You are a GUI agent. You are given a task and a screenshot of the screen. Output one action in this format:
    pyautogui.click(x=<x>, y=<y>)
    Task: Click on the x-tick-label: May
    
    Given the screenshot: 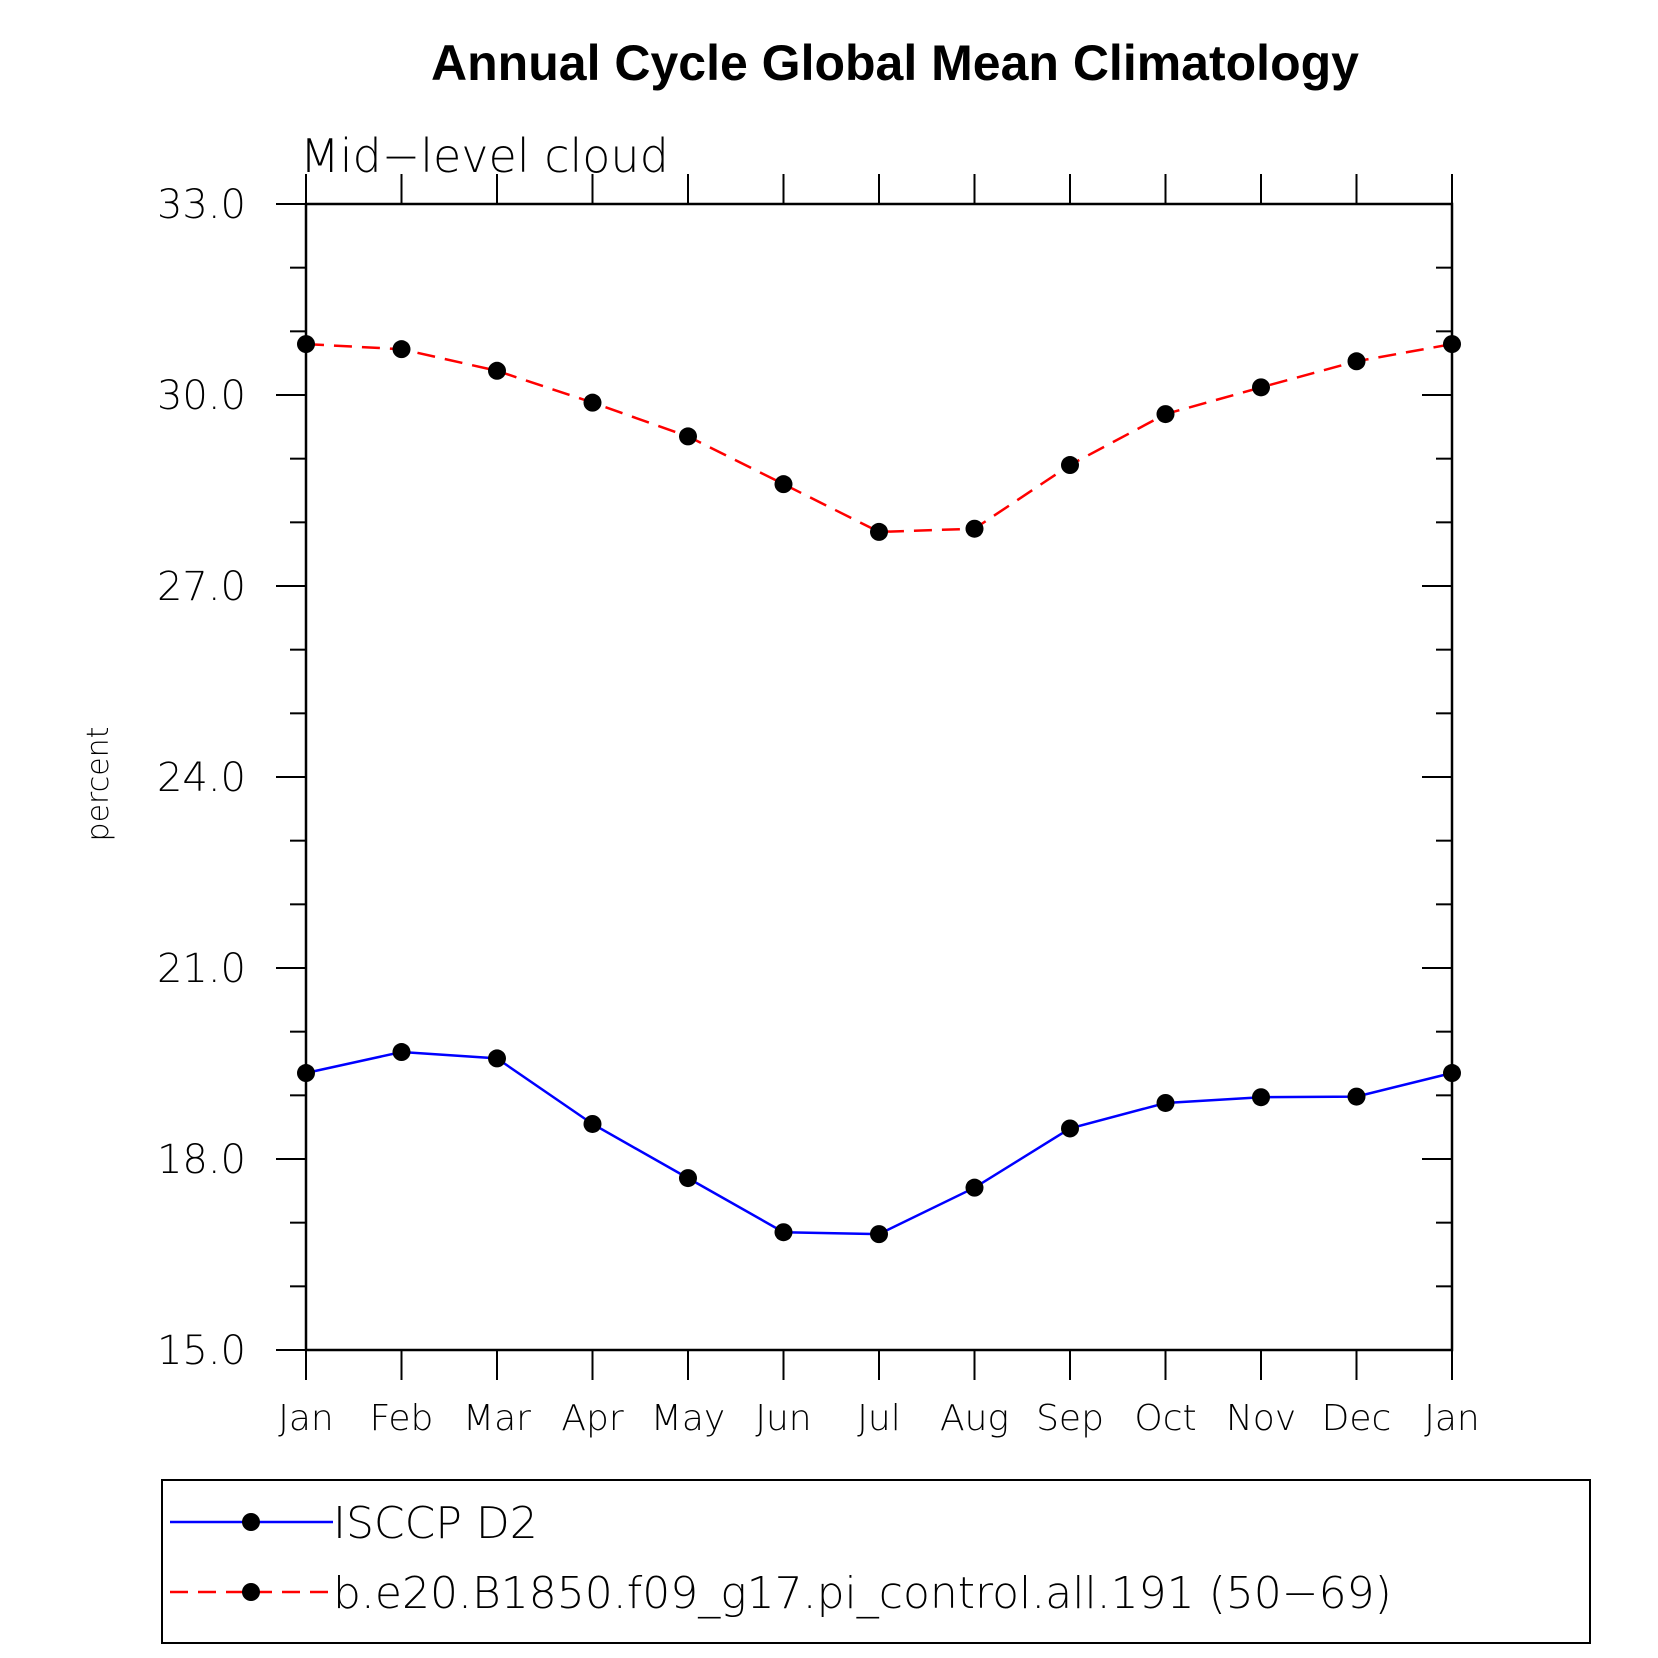 What is the action you would take?
    pyautogui.click(x=688, y=1418)
    